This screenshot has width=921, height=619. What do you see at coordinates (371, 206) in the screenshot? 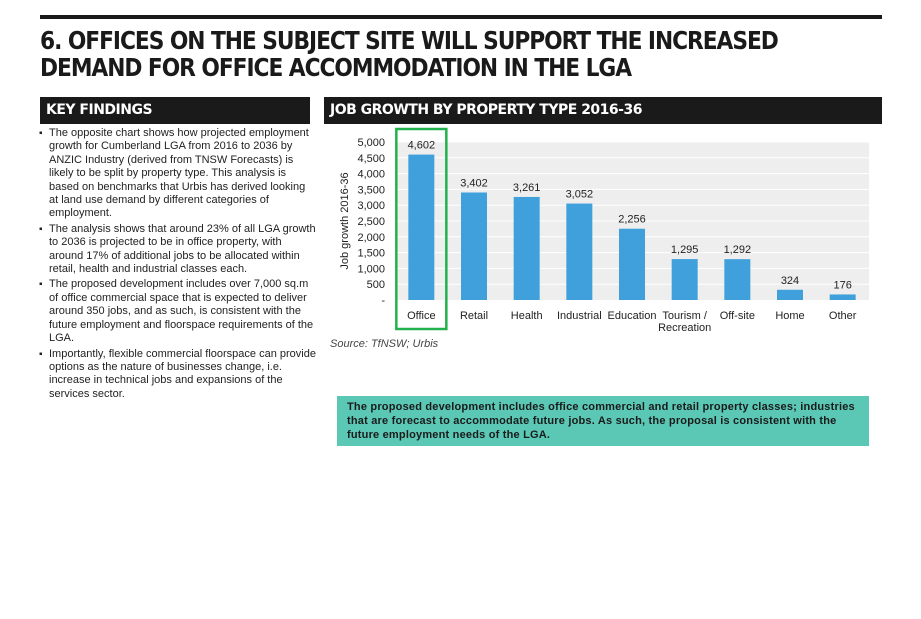
I see `y-tick-label: 3,000` at bounding box center [371, 206].